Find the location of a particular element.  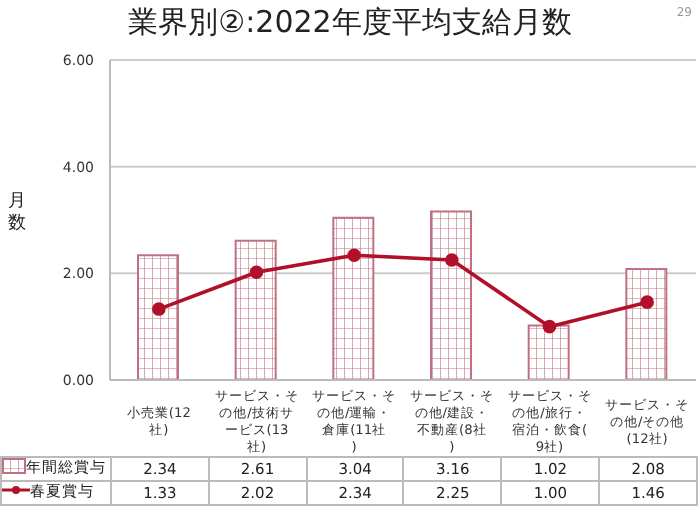

y-axis-title: 月数 is located at coordinates (18, 214).